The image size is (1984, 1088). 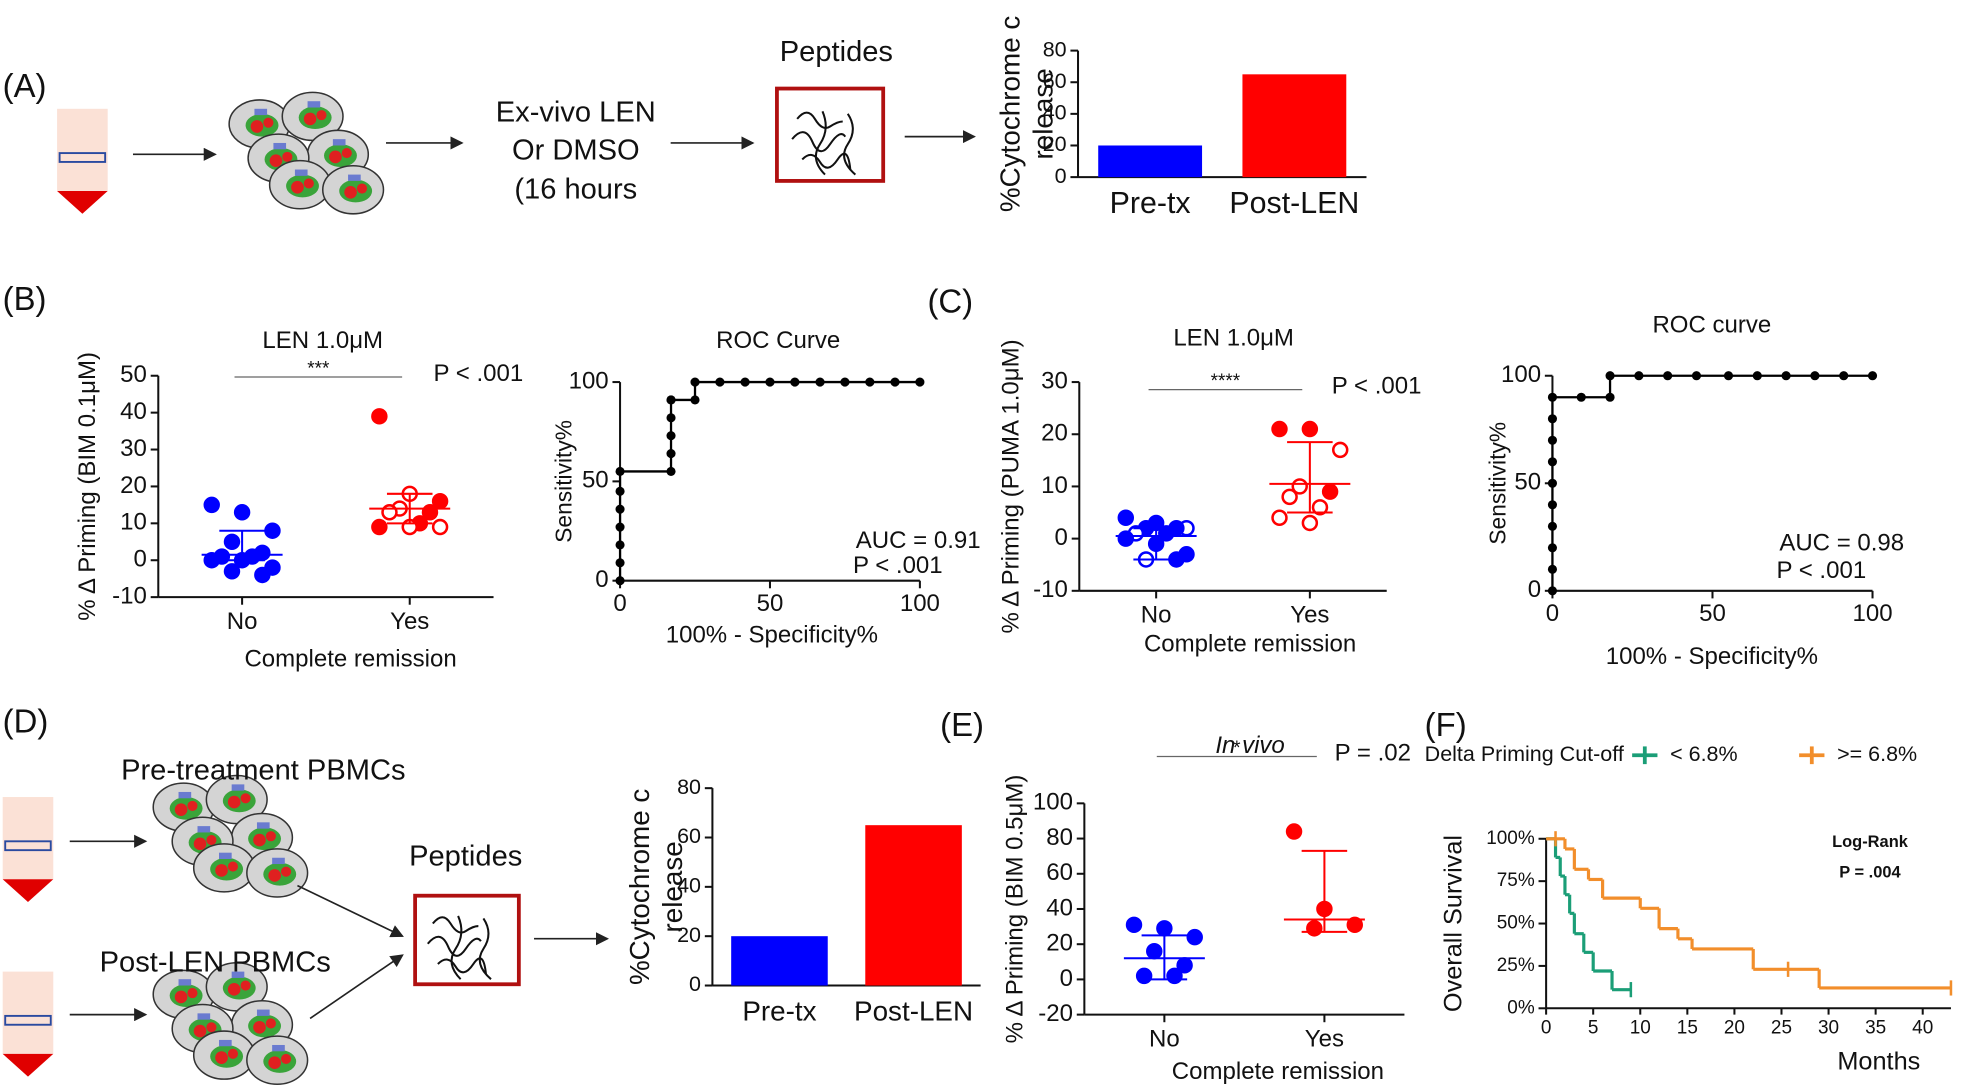 I want to click on y-axis-title: % Δ Priming (BIM 0.5μM), so click(x=1014, y=909).